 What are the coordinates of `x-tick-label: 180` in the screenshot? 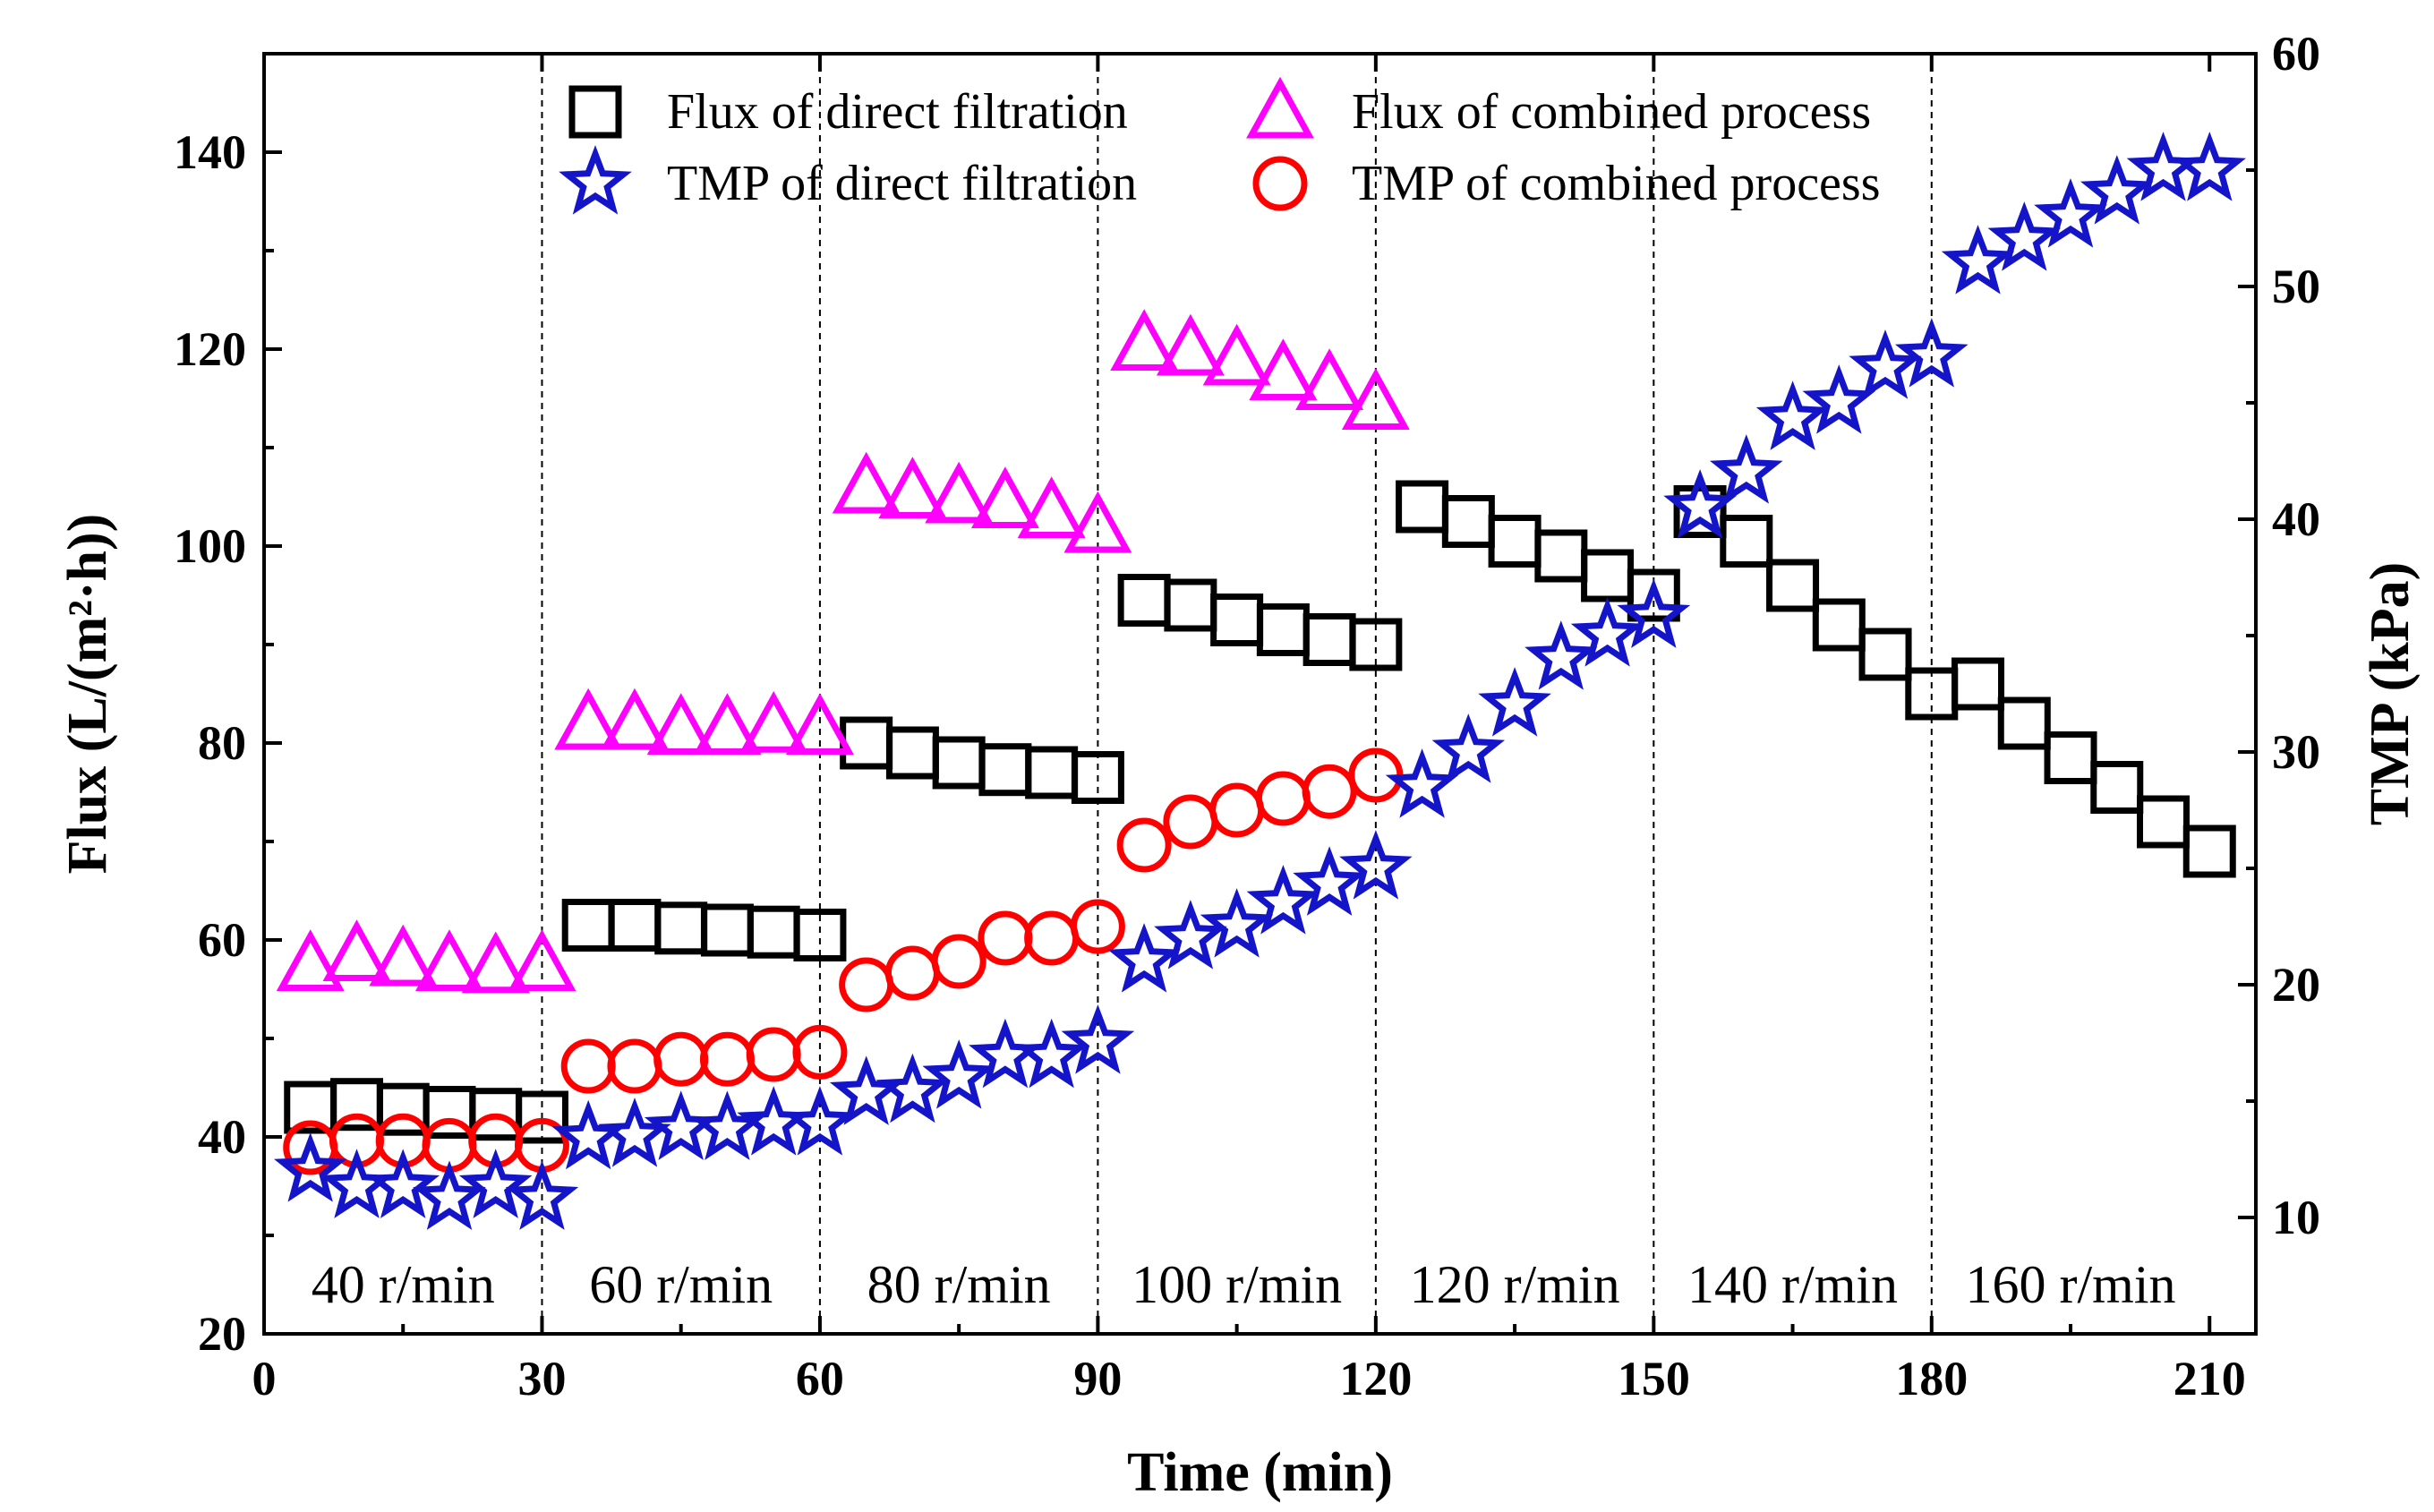 It's located at (1931, 1378).